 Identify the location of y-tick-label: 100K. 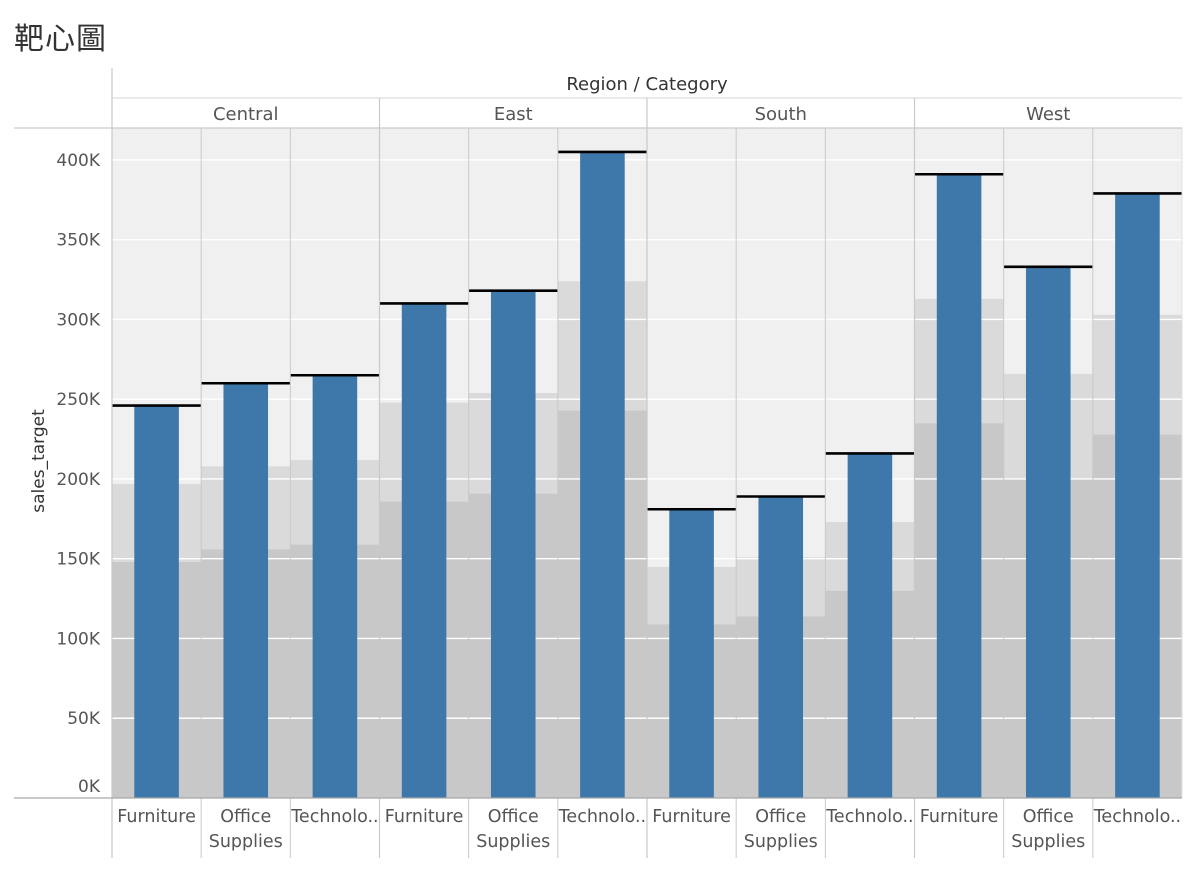
(78, 639).